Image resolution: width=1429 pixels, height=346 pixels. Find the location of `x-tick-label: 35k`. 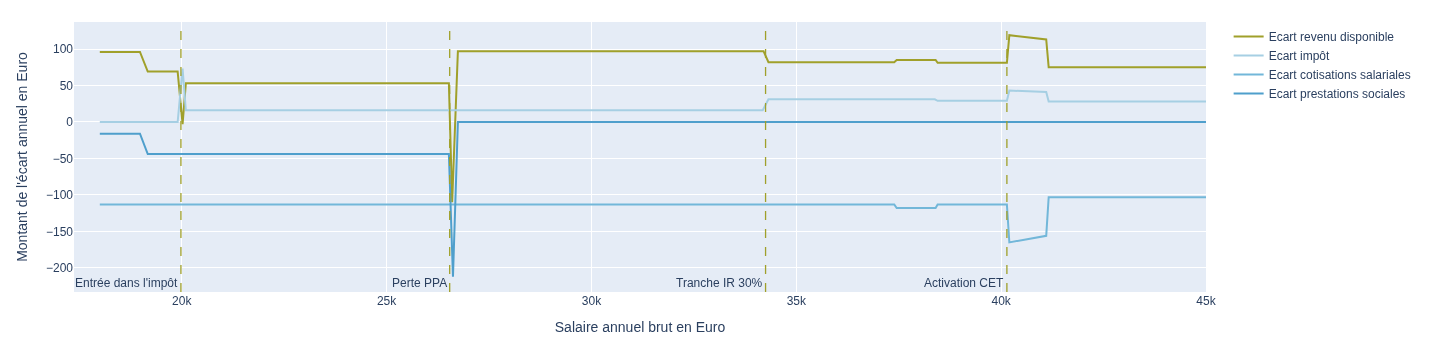

x-tick-label: 35k is located at coordinates (796, 301).